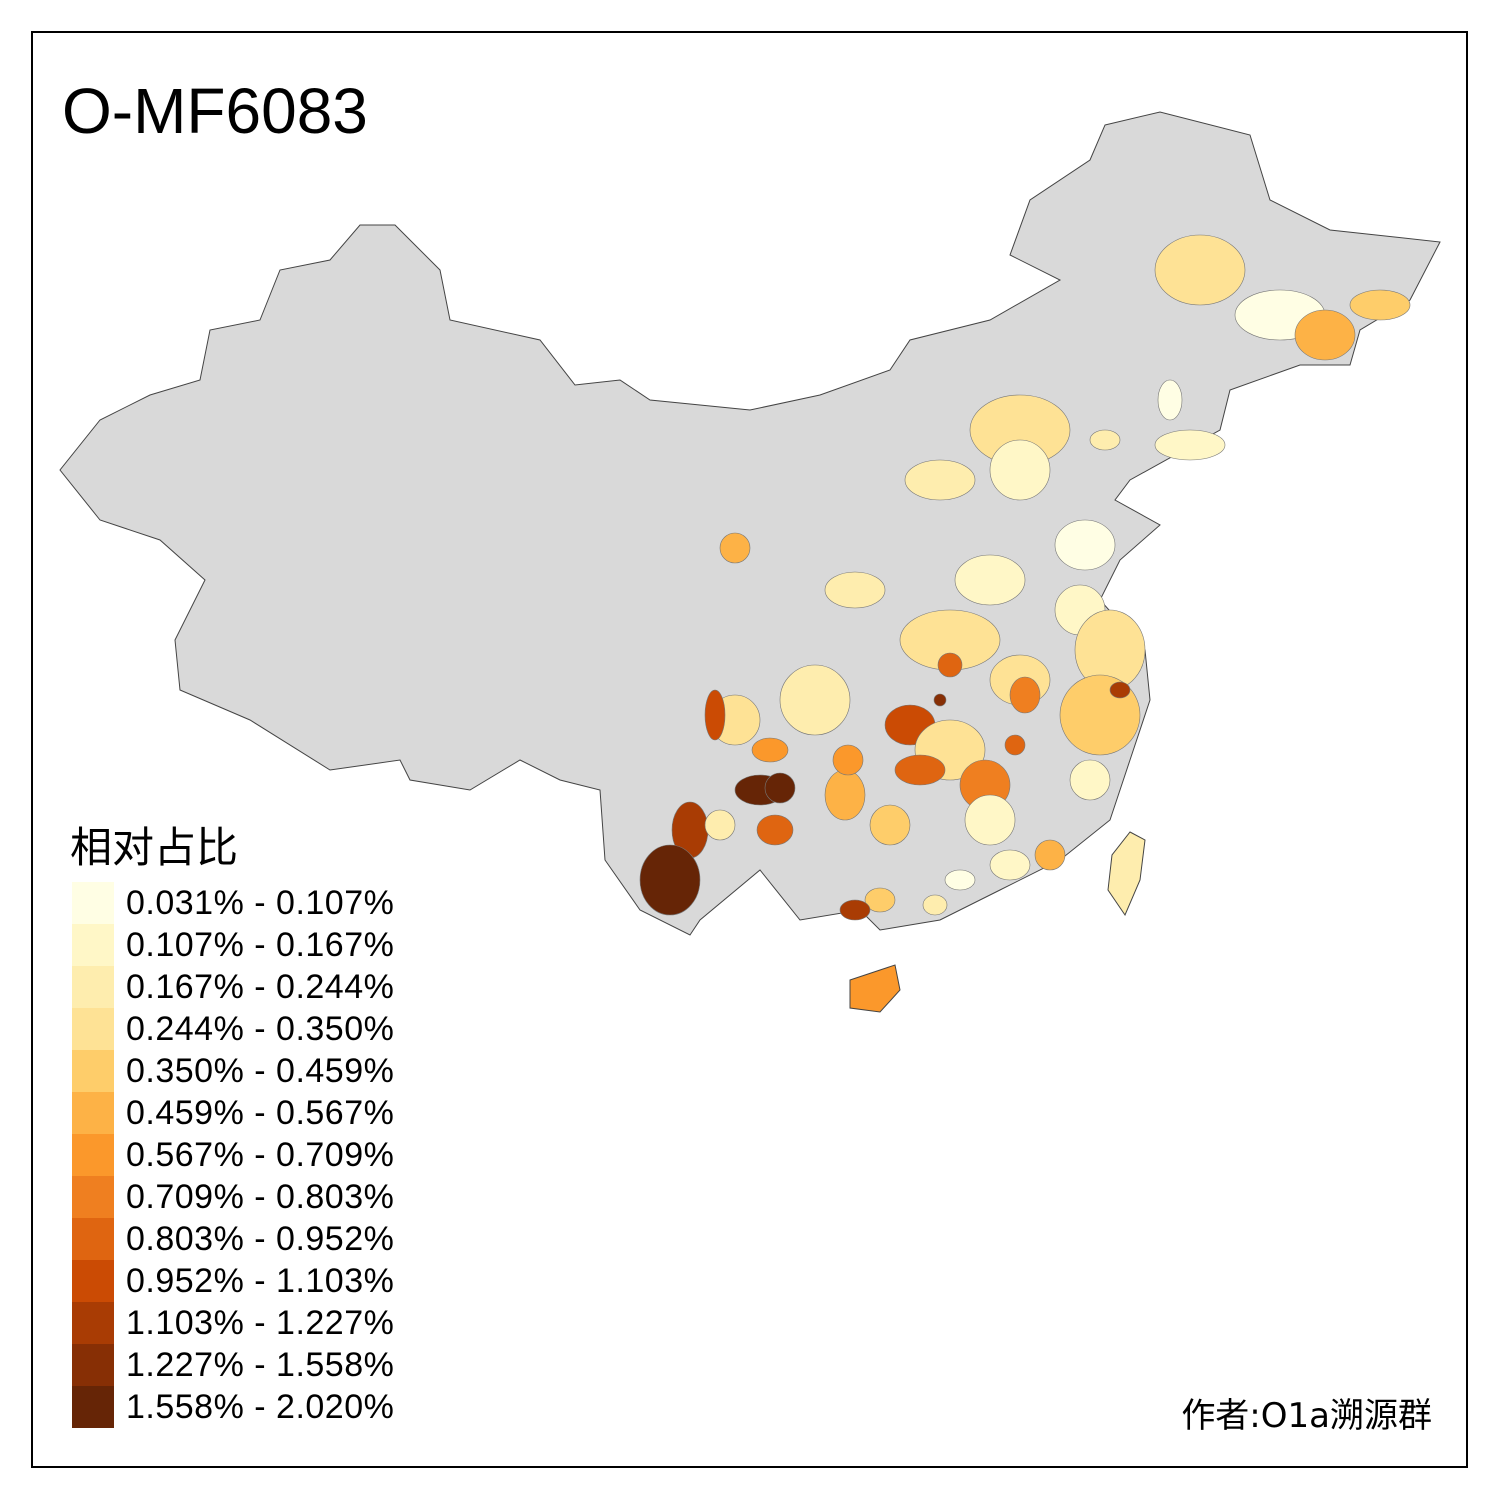  I want to click on legend-item: 1.103% - 1.227%, so click(233, 1323).